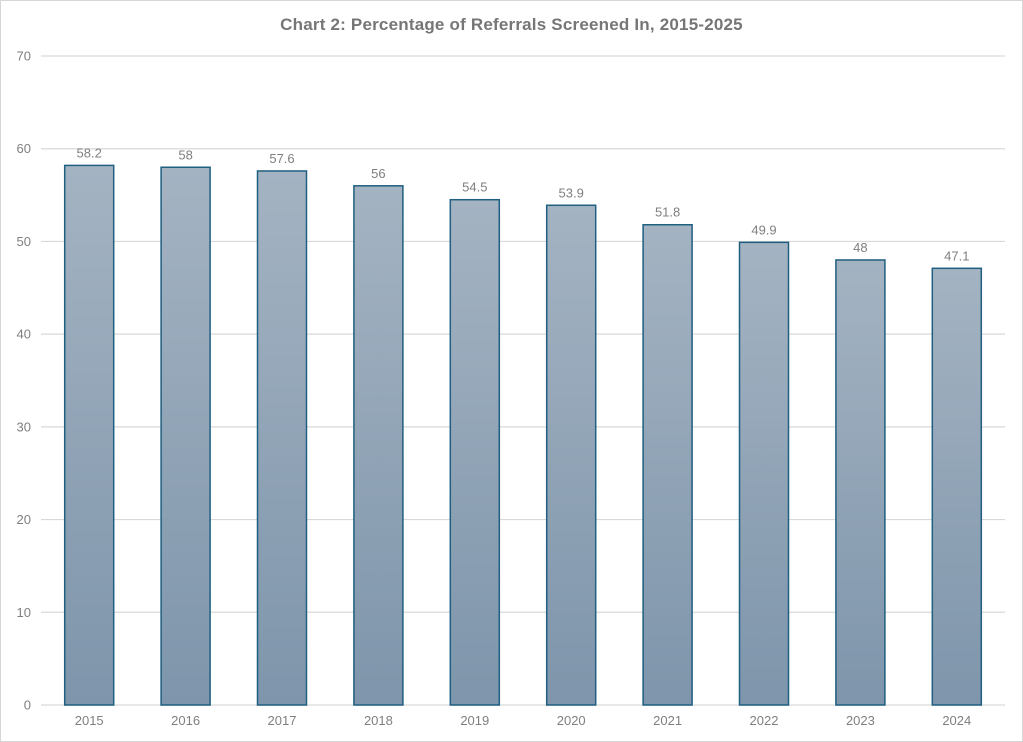 The width and height of the screenshot is (1023, 742). What do you see at coordinates (764, 720) in the screenshot?
I see `x-tick-label-2022: 2022` at bounding box center [764, 720].